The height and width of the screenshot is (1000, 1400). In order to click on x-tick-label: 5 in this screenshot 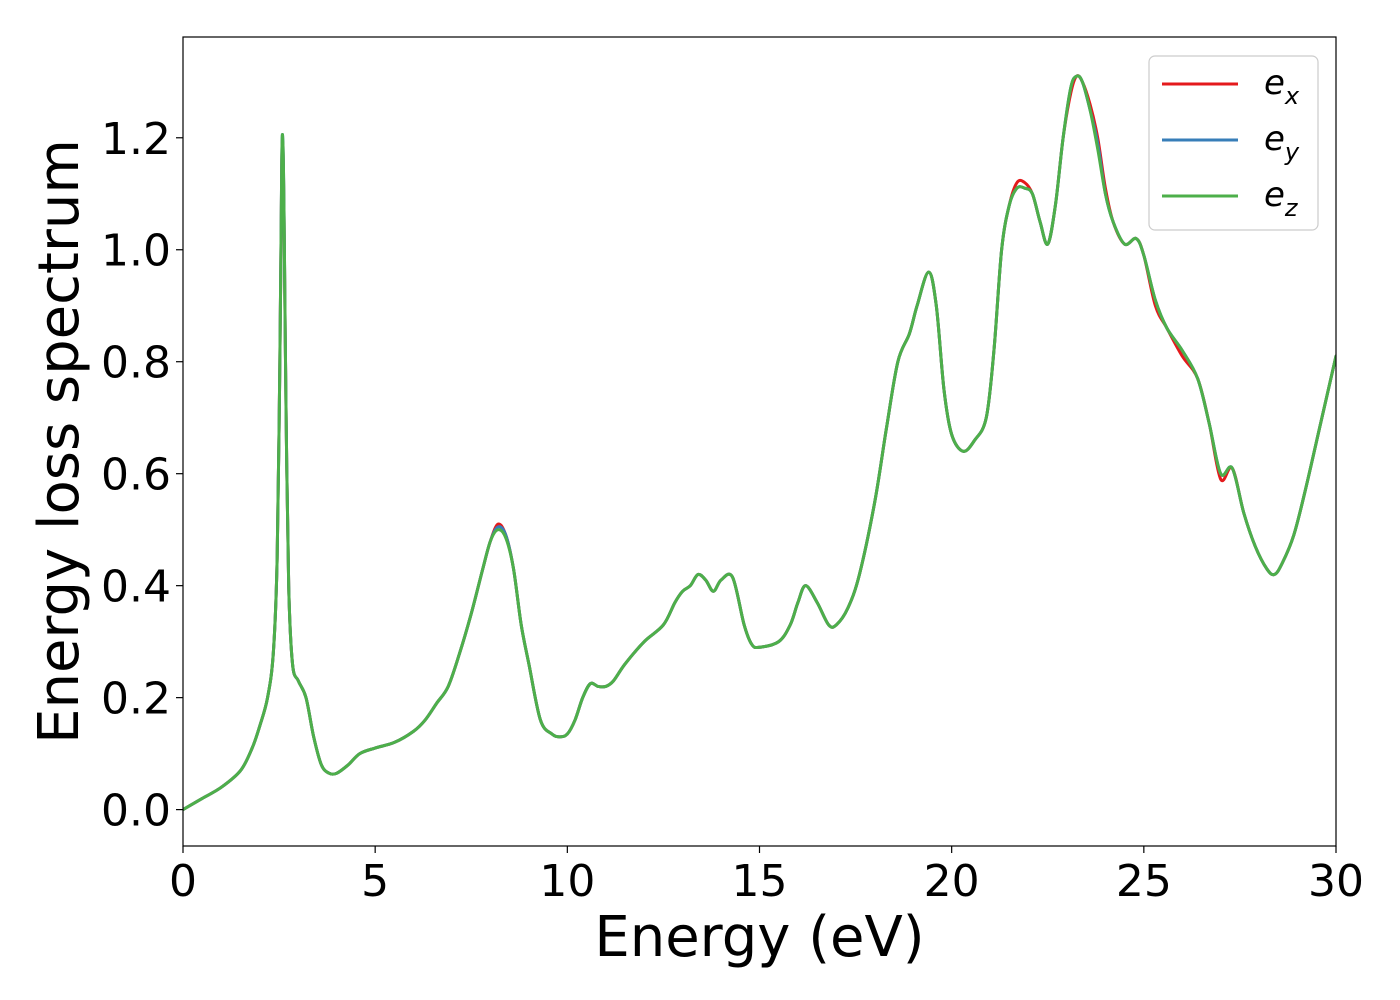, I will do `click(375, 881)`.